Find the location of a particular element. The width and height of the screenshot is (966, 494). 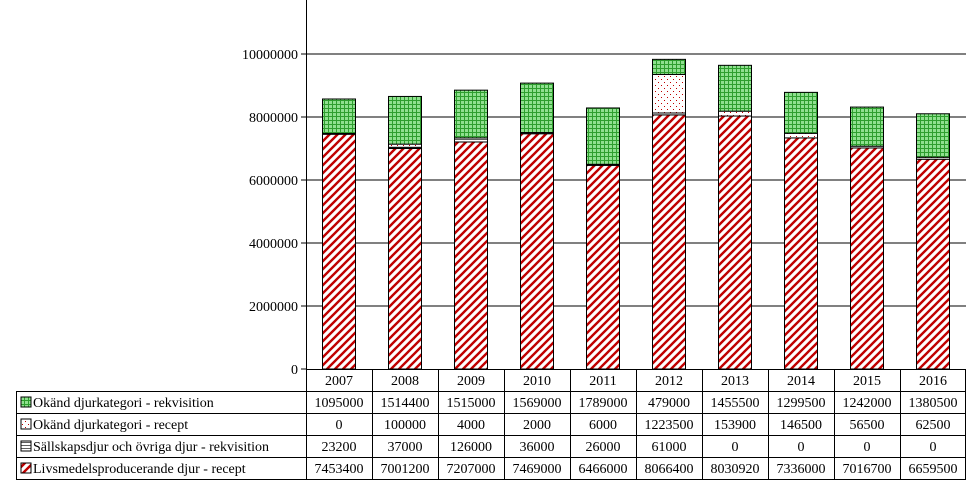

y-tick-label: 2000000 is located at coordinates (273, 307).